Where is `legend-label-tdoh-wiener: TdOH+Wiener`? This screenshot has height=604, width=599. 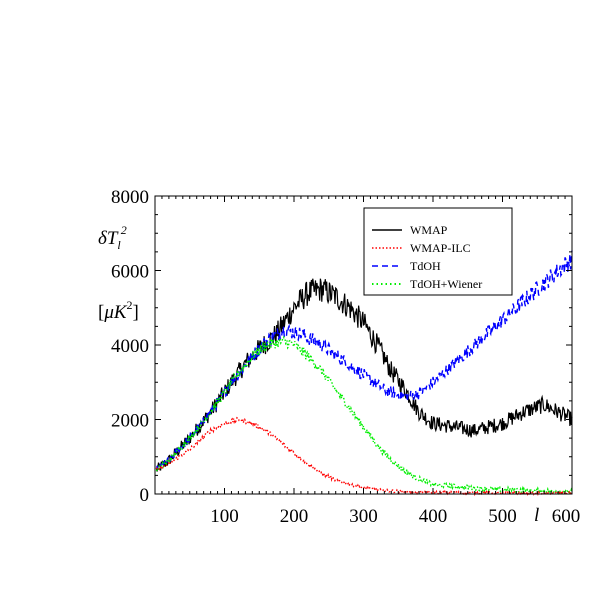 legend-label-tdoh-wiener: TdOH+Wiener is located at coordinates (446, 284).